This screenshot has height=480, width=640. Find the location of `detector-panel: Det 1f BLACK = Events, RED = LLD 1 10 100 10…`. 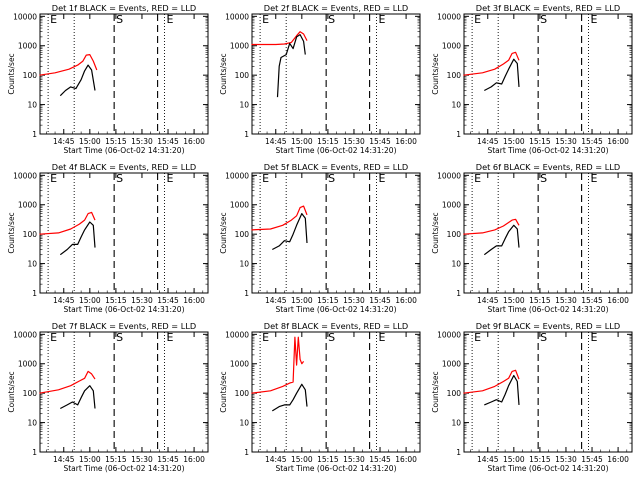

detector-panel: Det 1f BLACK = Events, RED = LLD 1 10 100 10… is located at coordinates (108, 79).